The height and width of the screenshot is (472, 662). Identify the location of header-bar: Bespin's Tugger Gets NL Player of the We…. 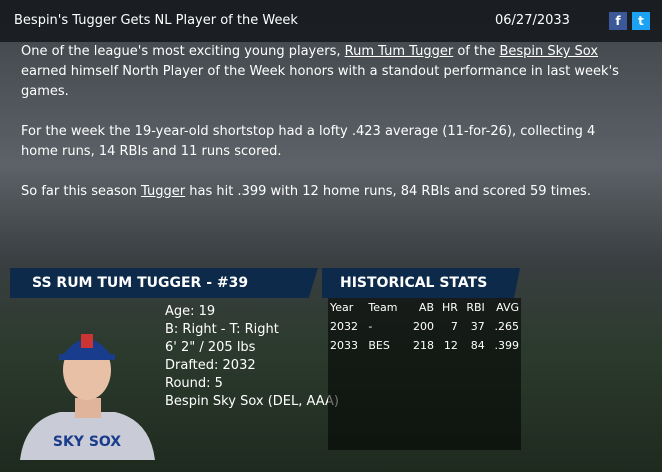
(331, 21).